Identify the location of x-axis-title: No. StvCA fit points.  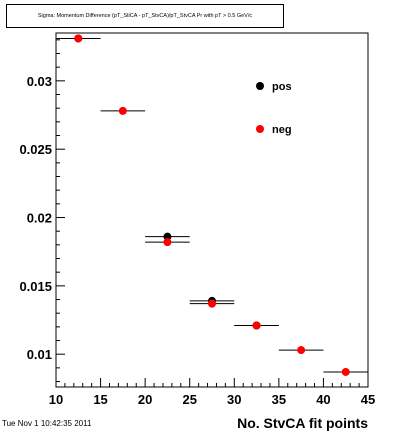
(302, 423).